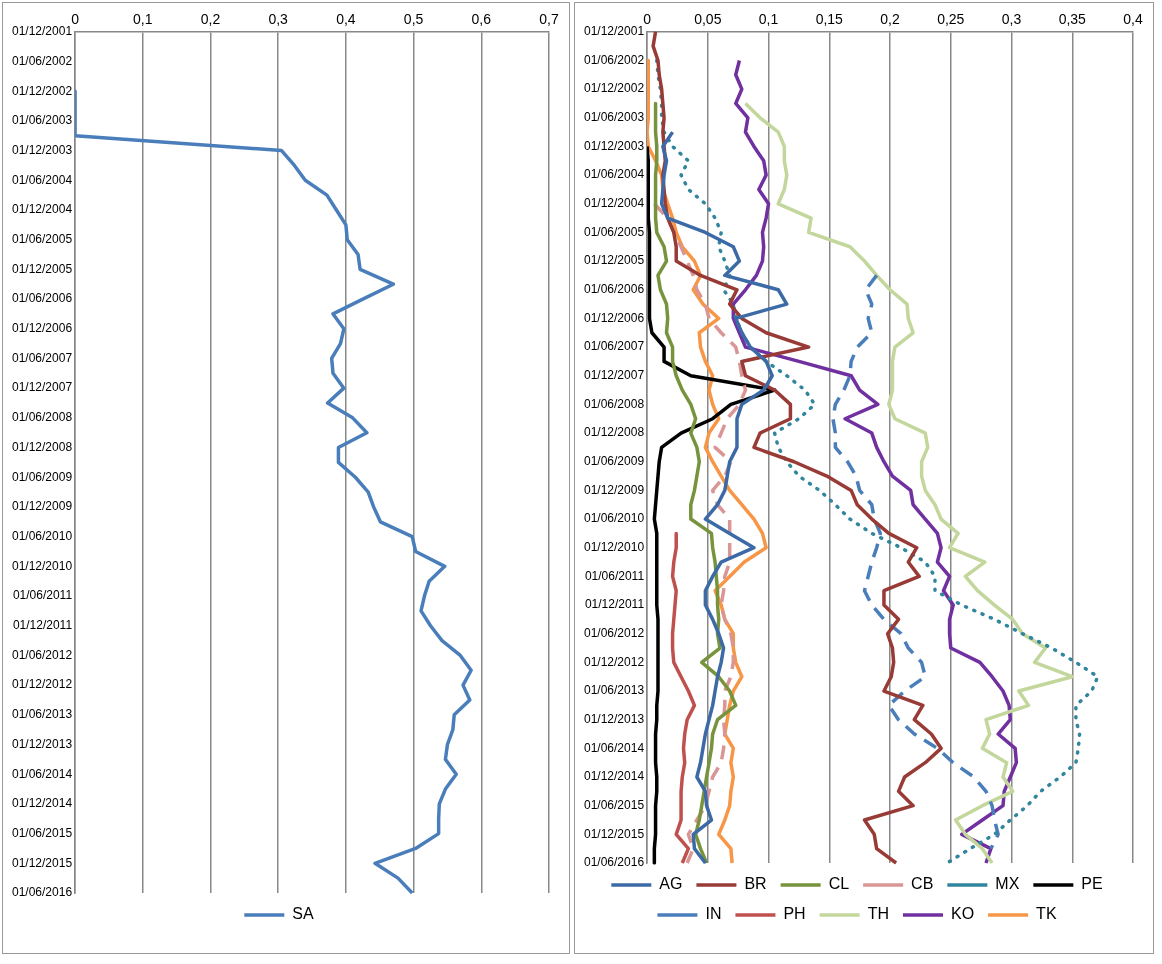 Image resolution: width=1162 pixels, height=964 pixels. Describe the element at coordinates (878, 914) in the screenshot. I see `legend-label: TH` at that location.